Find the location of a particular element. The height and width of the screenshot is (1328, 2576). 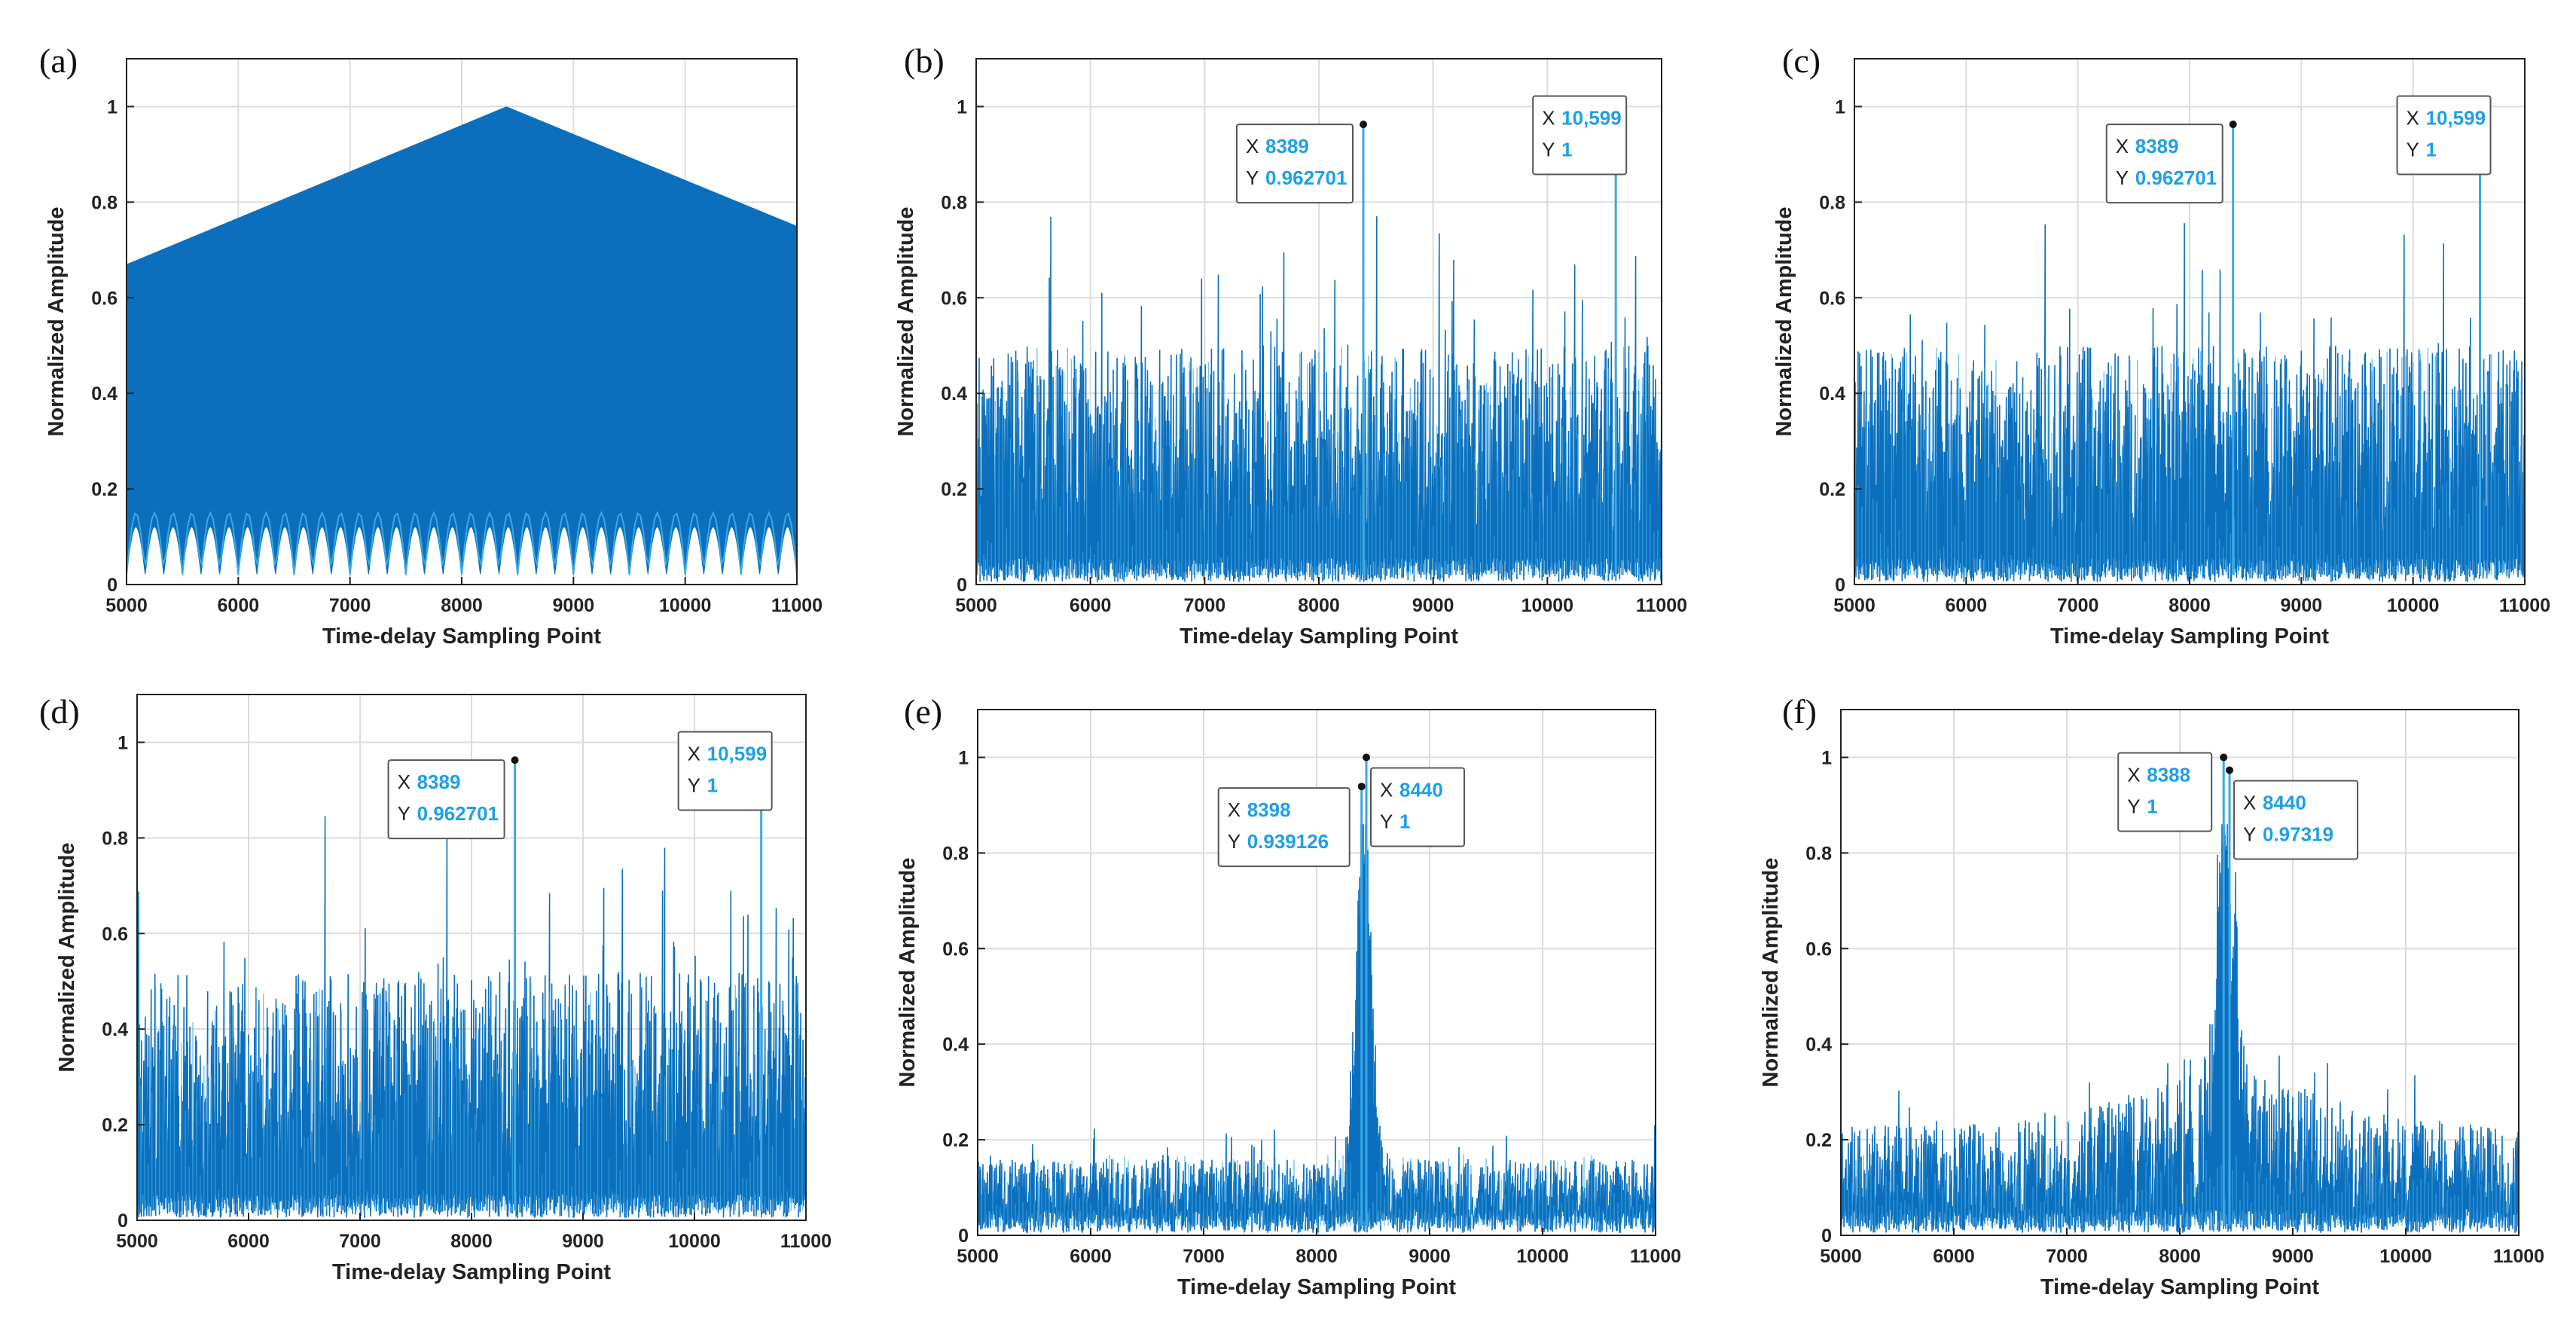

datatip-y-value: 0.939126 is located at coordinates (1288, 842).